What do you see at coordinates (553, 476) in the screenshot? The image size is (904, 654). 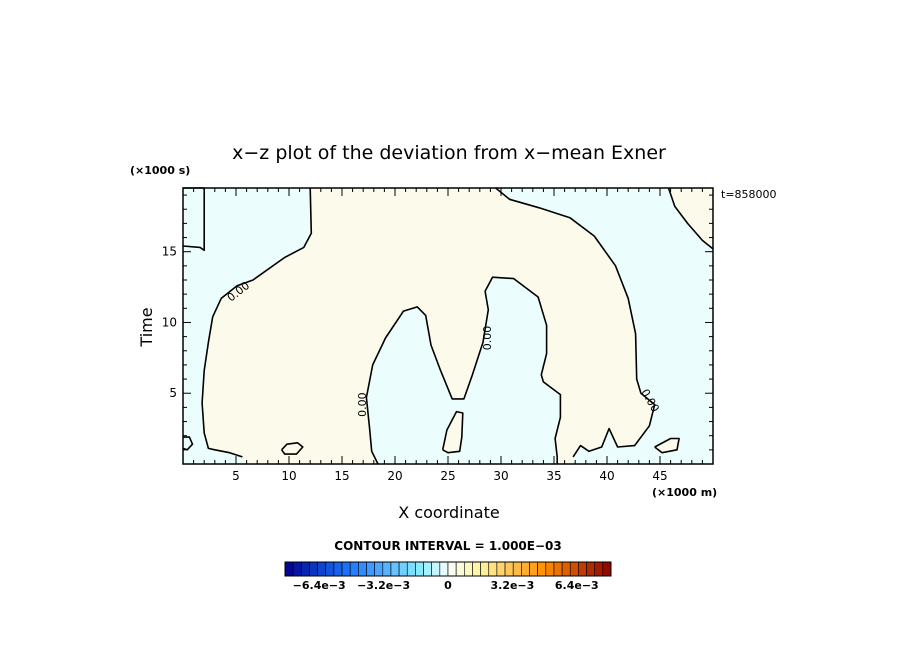 I see `x-tick-label: 35` at bounding box center [553, 476].